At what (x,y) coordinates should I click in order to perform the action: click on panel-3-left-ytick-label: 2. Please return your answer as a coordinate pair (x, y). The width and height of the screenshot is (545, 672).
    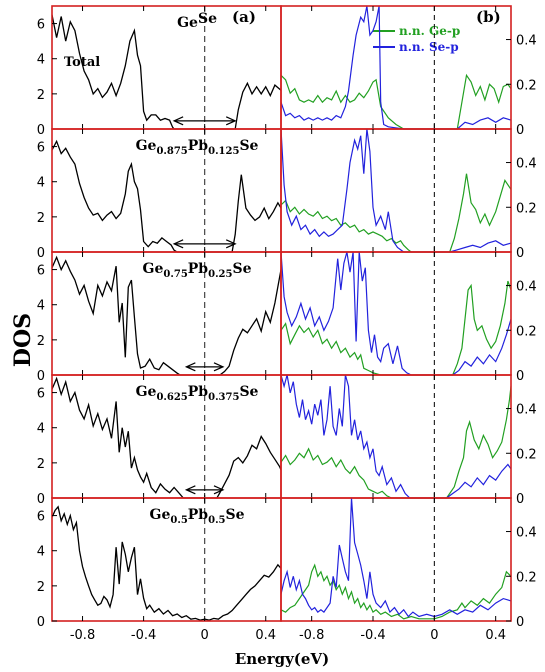
    Looking at the image, I should click on (41, 341).